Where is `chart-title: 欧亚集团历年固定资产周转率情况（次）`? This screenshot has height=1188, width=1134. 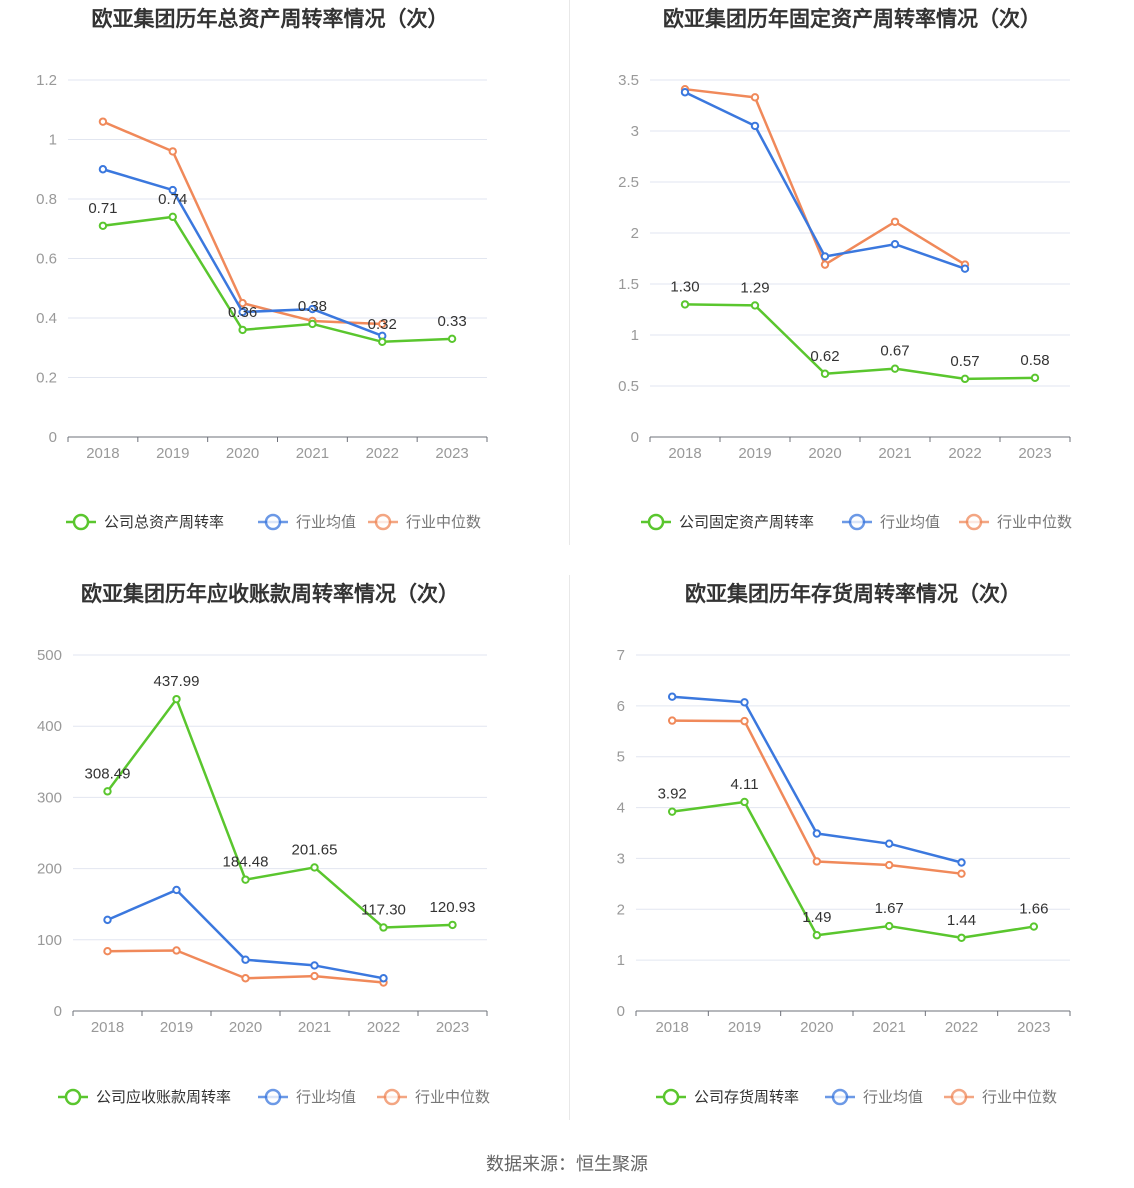 chart-title: 欧亚集团历年固定资产周转率情况（次） is located at coordinates (852, 19).